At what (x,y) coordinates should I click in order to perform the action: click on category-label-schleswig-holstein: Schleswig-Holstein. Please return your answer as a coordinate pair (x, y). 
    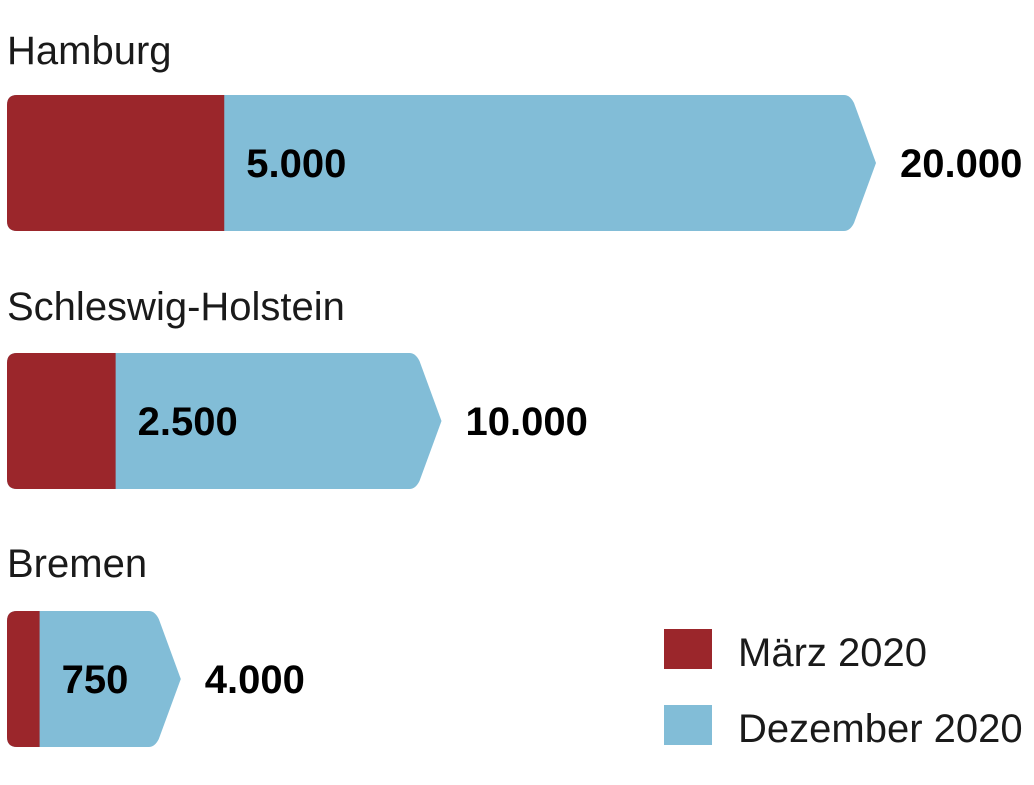
    Looking at the image, I should click on (176, 307).